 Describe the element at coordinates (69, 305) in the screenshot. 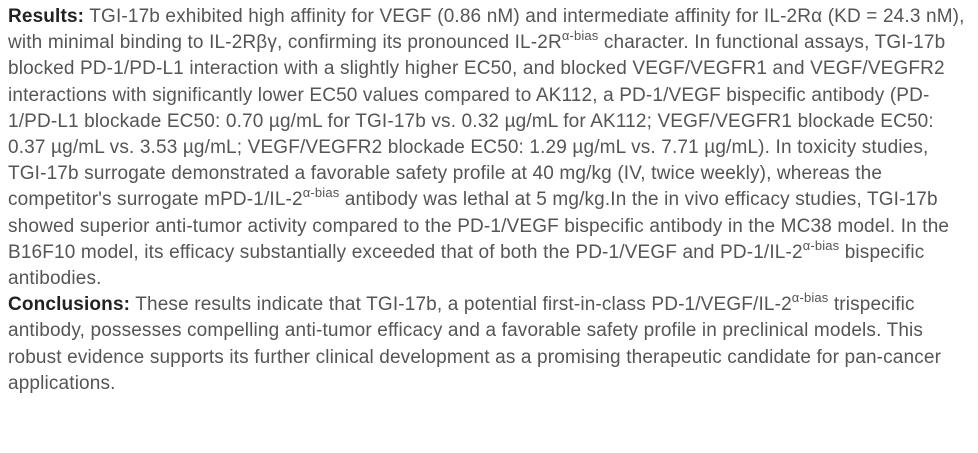

I see `conclusions-label: Conclusions:` at that location.